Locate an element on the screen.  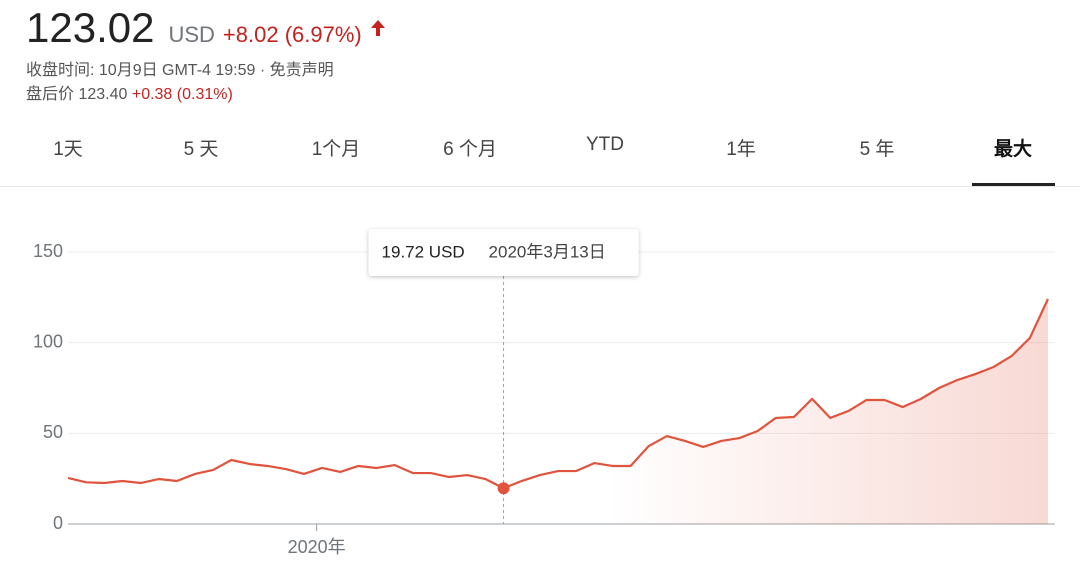
range-tab: 5 年 is located at coordinates (877, 149).